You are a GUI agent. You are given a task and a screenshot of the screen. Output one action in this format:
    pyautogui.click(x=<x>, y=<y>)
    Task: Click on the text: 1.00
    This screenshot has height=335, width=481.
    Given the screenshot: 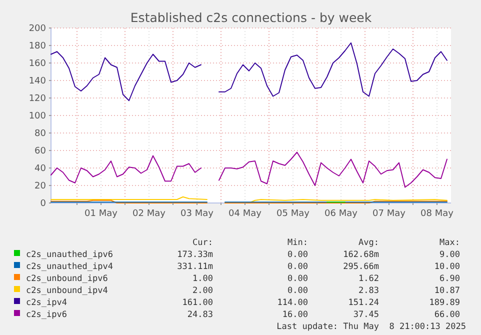 What is the action you would take?
    pyautogui.click(x=202, y=279)
    